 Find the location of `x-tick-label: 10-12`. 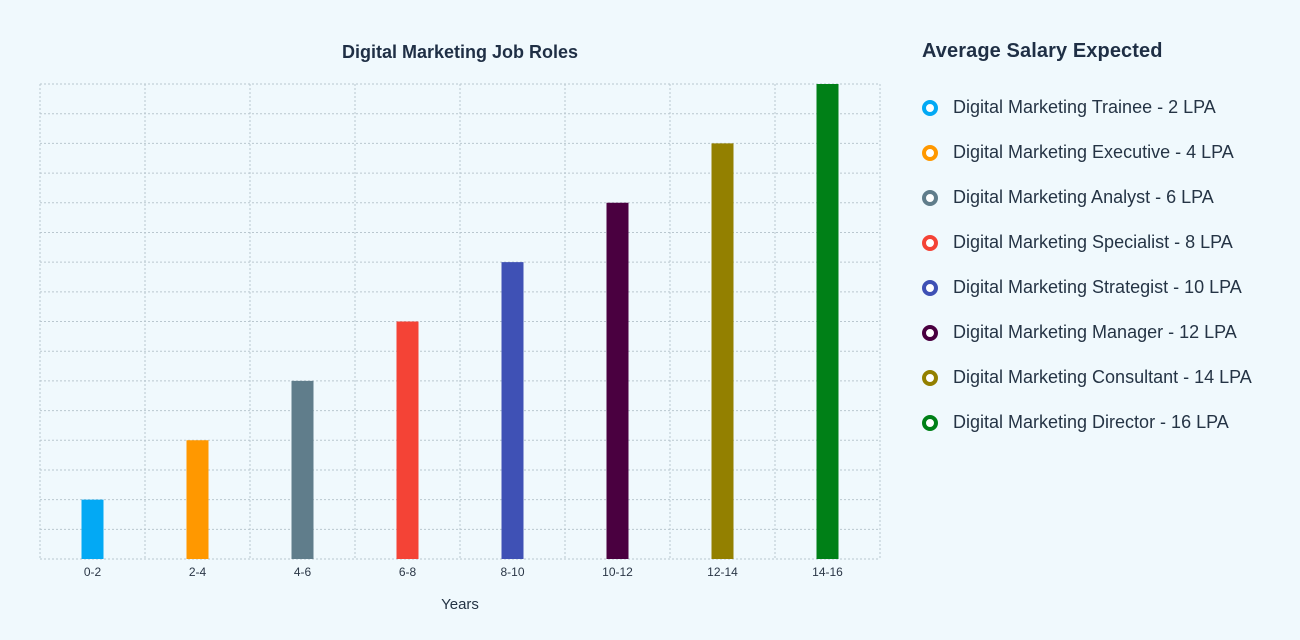

x-tick-label: 10-12 is located at coordinates (617, 572).